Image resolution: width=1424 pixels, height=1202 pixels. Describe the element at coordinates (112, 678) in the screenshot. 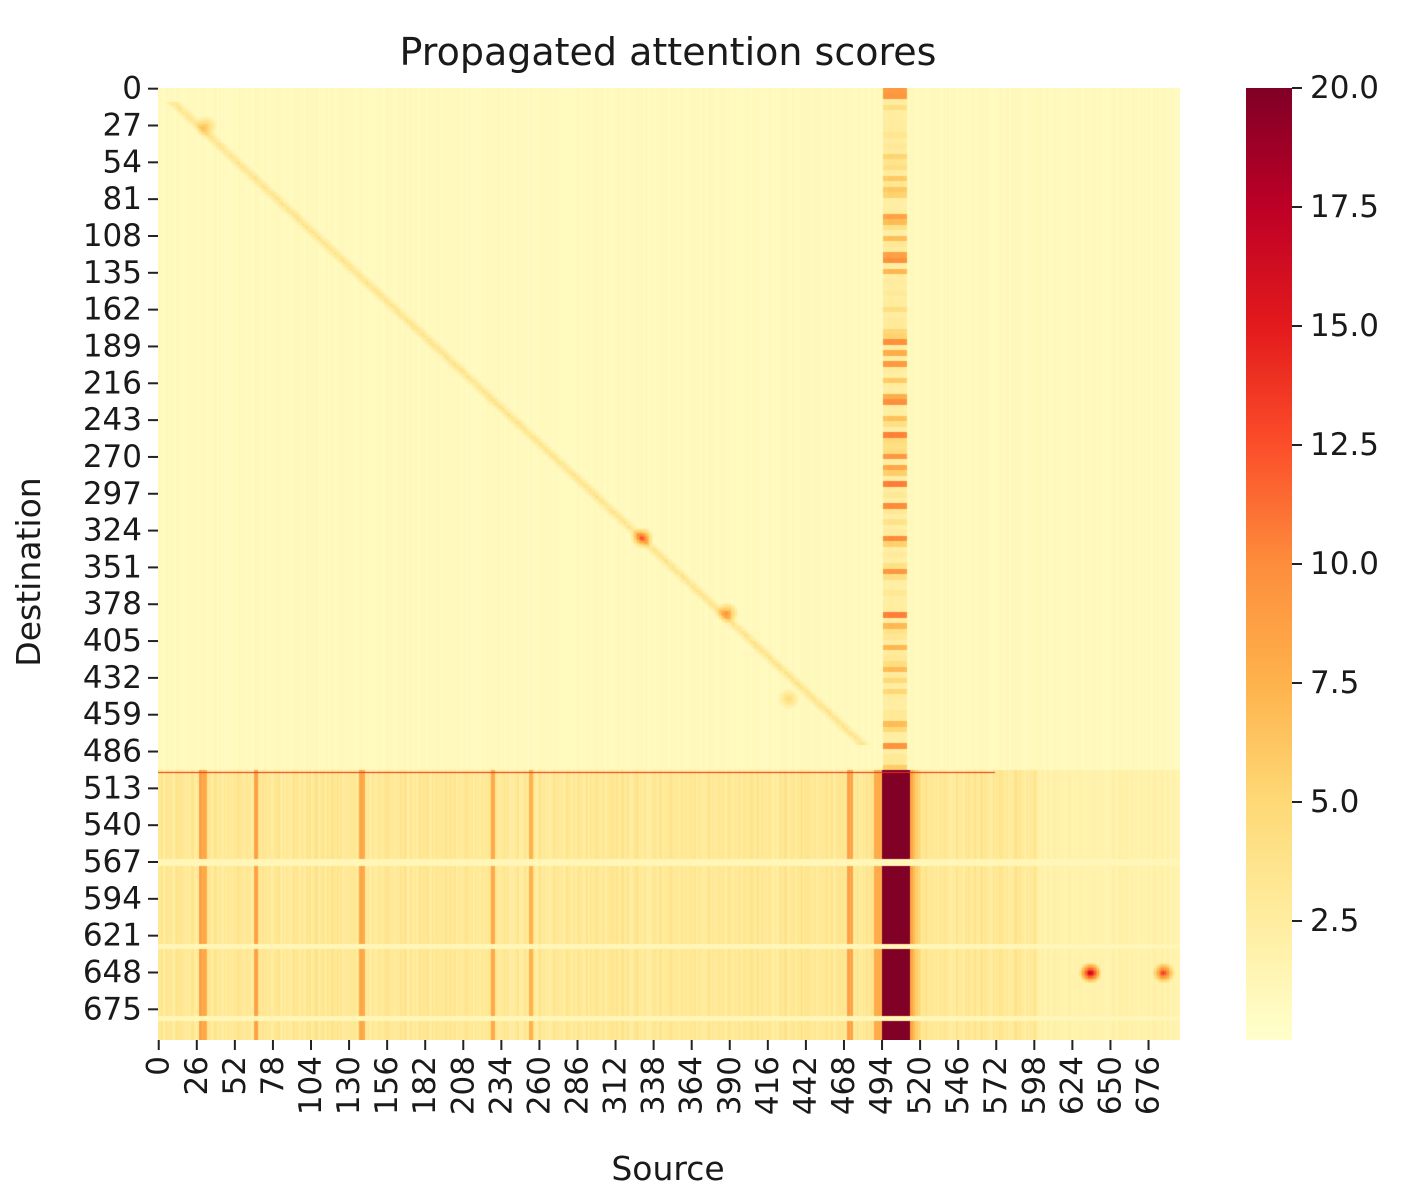

I see `y-tick-label: 432` at that location.